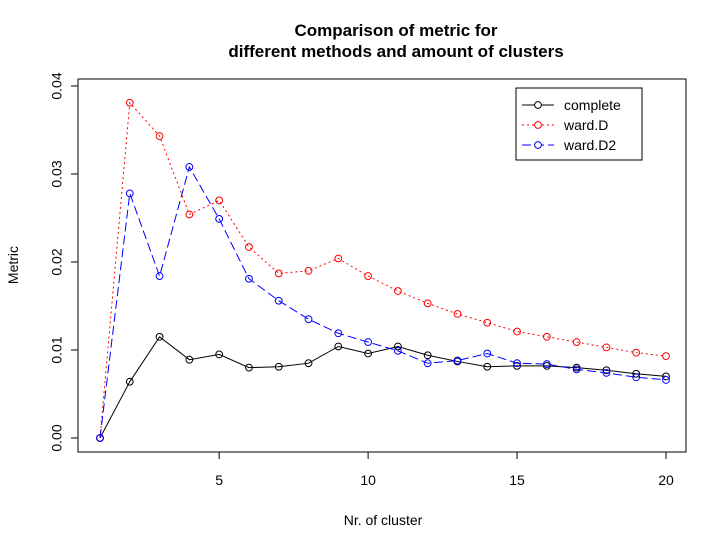 The width and height of the screenshot is (728, 550). I want to click on legend-label: ward.D, so click(585, 125).